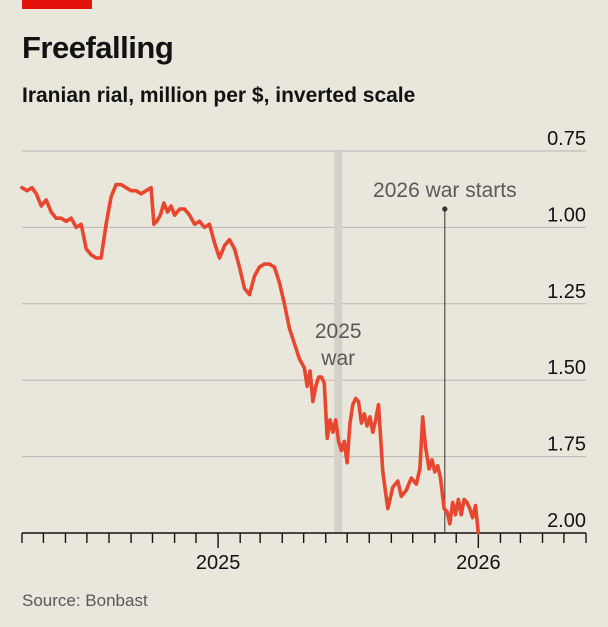  Describe the element at coordinates (445, 209) in the screenshot. I see `war-2026-marker-dot` at that location.